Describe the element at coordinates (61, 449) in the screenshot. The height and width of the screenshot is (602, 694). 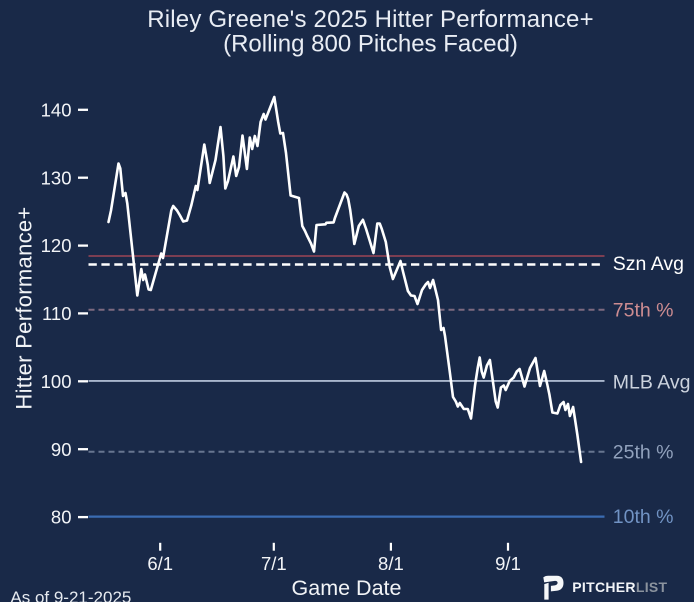
I see `svg-text: 90` at that location.